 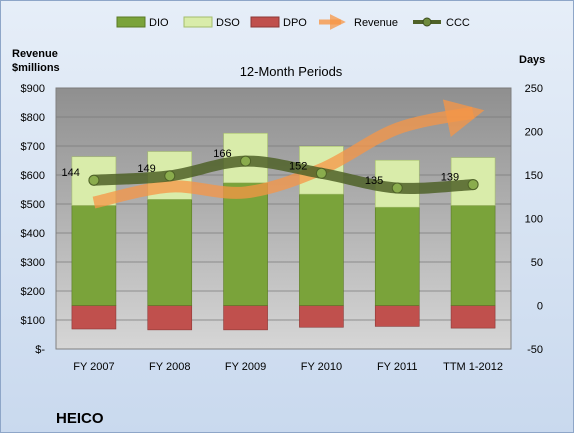 I want to click on legend-label-dpo: DPO, so click(x=295, y=23).